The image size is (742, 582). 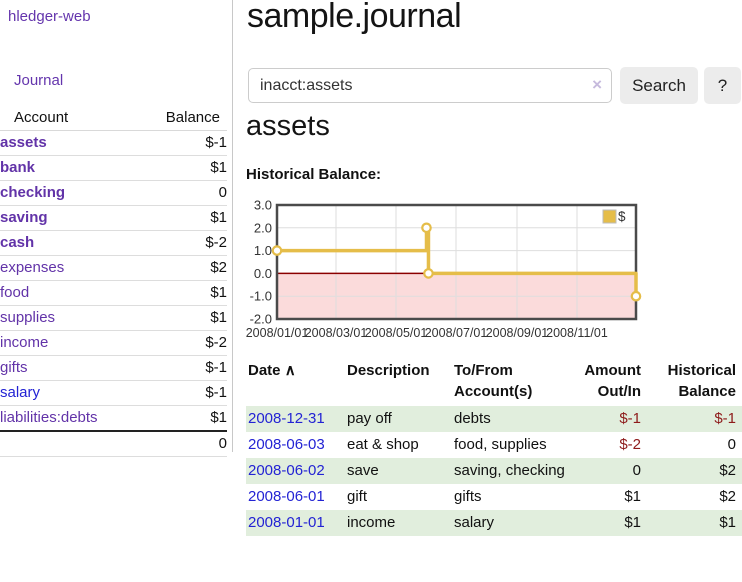 What do you see at coordinates (261, 296) in the screenshot?
I see `svg-text: -1.0` at bounding box center [261, 296].